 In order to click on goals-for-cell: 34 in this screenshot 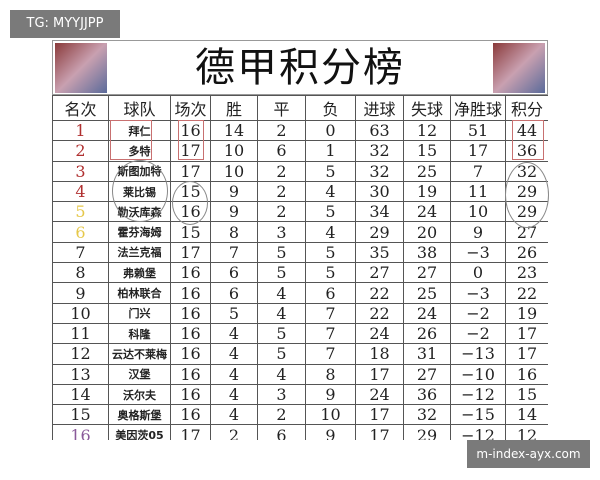, I will do `click(379, 212)`.